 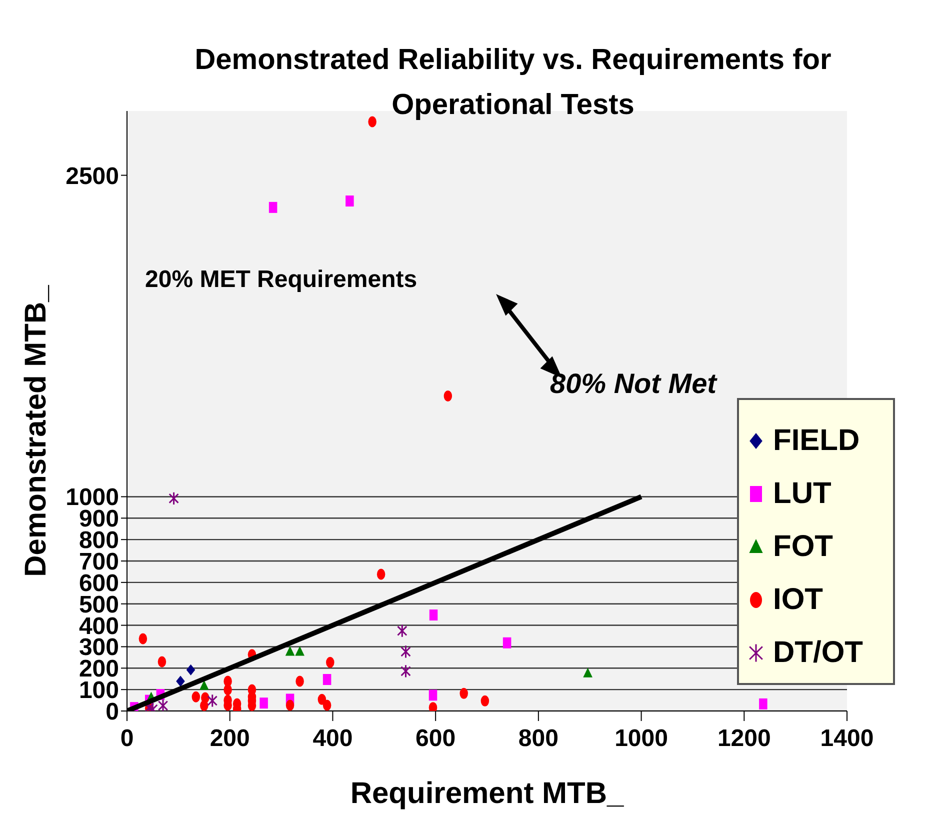 What do you see at coordinates (436, 738) in the screenshot?
I see `x-tick-label: 600` at bounding box center [436, 738].